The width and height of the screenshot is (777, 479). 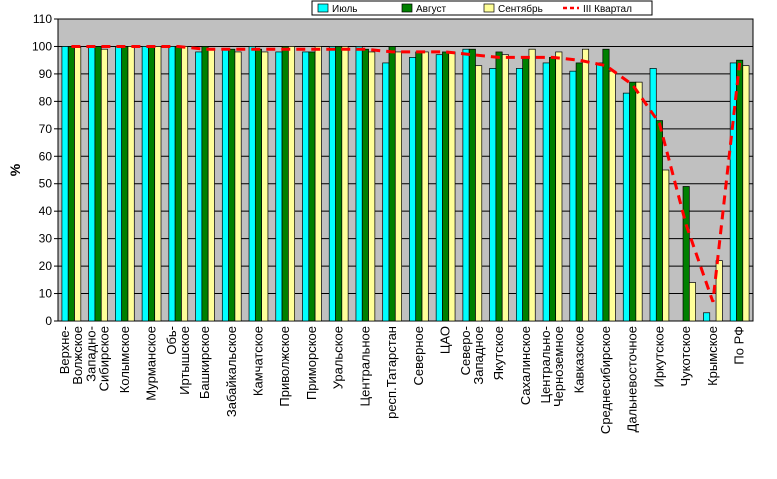 I want to click on x-tick-label-line: Кавказское, so click(x=578, y=359).